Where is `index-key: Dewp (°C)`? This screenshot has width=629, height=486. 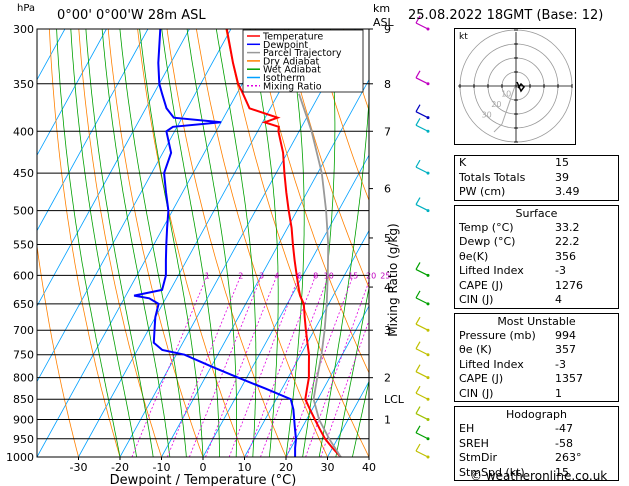 index-key: Dewp (°C) is located at coordinates (487, 241).